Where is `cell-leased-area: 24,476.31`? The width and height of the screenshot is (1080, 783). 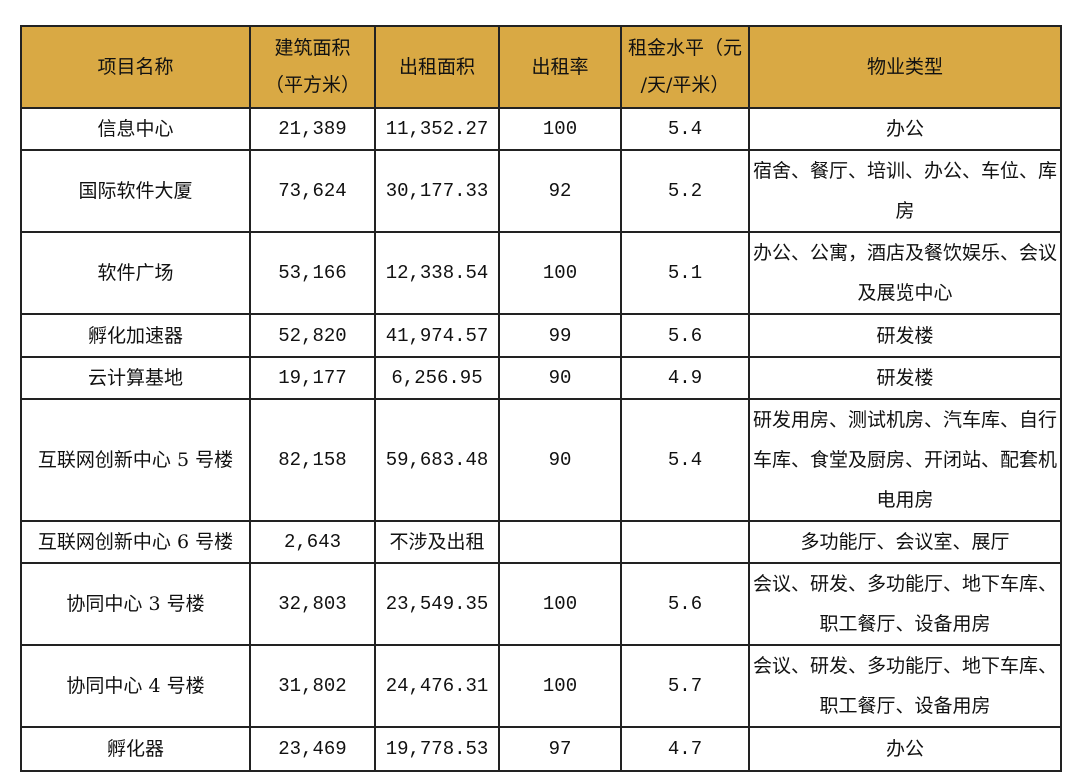 cell-leased-area: 24,476.31 is located at coordinates (437, 686).